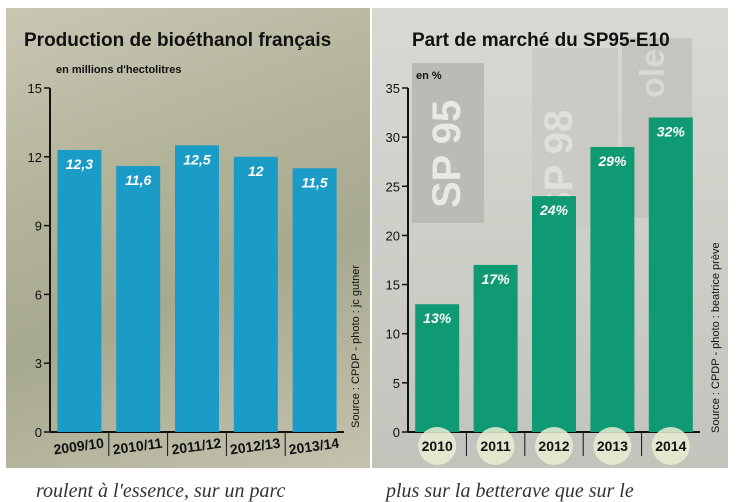 The image size is (747, 502). I want to click on market-share-y-tick-label: 25, so click(393, 186).